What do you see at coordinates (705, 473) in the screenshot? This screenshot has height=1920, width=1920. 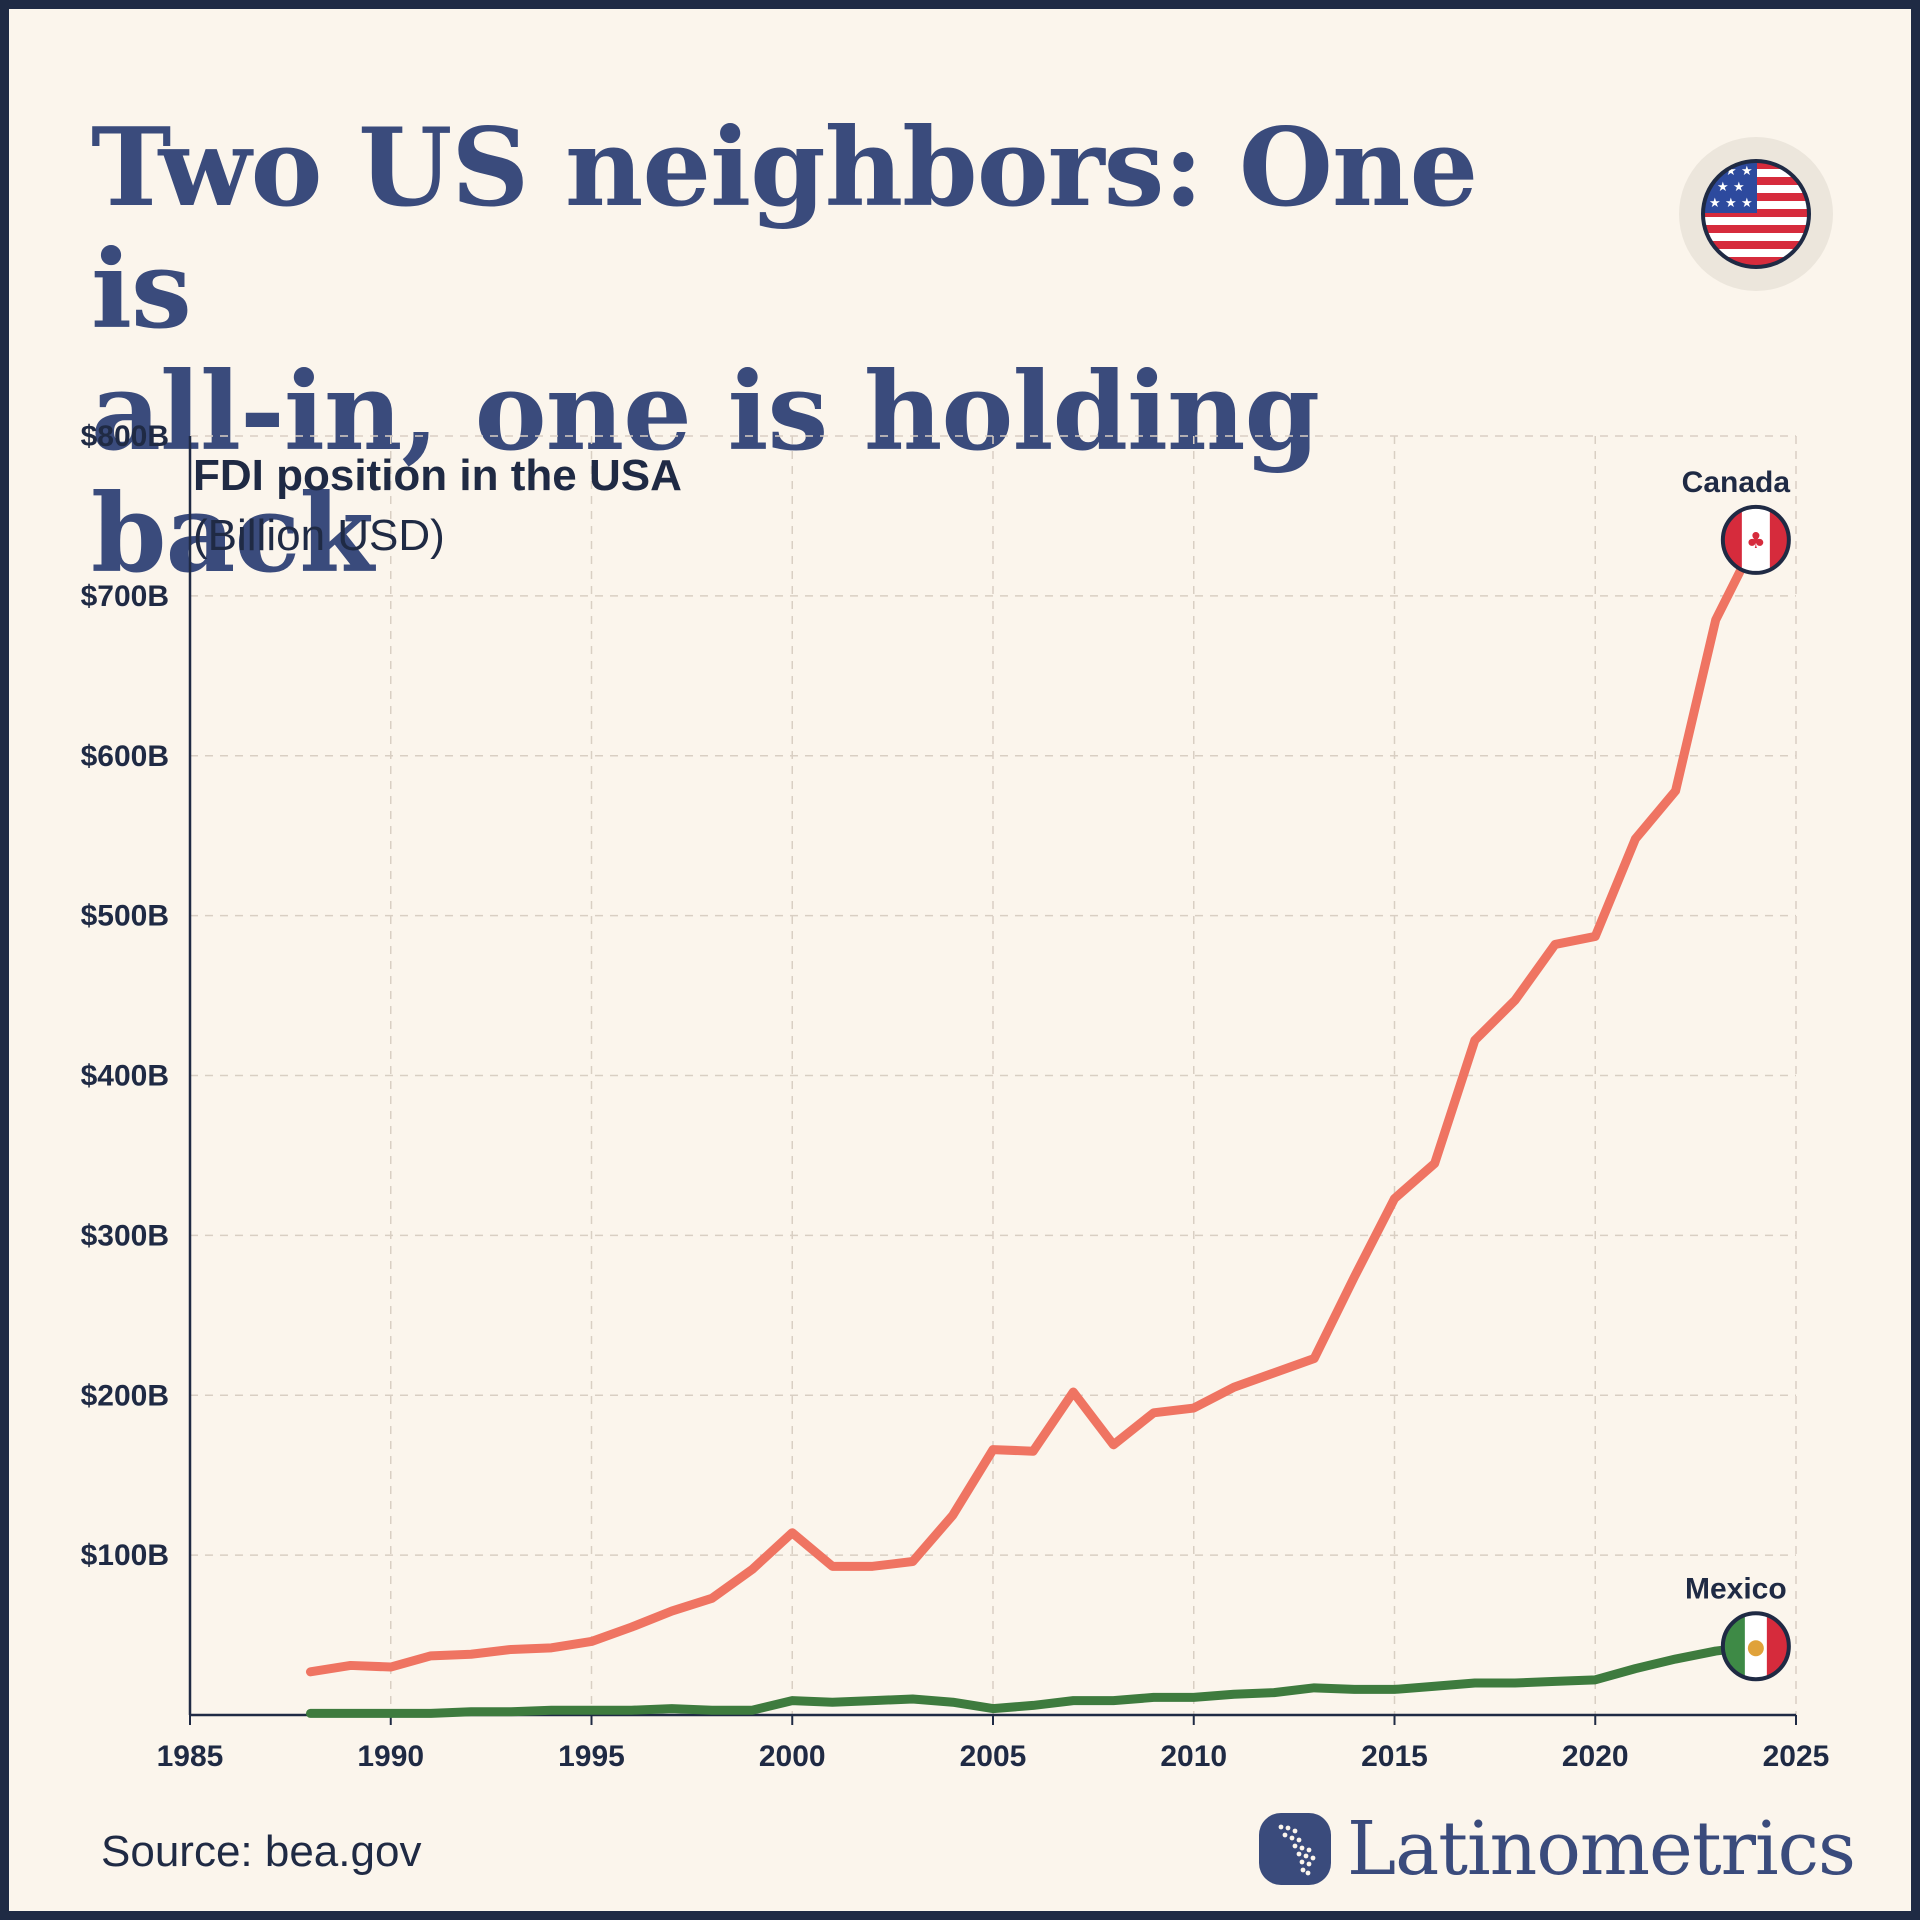 I see `title-line-2: all-in, one is holding back` at bounding box center [705, 473].